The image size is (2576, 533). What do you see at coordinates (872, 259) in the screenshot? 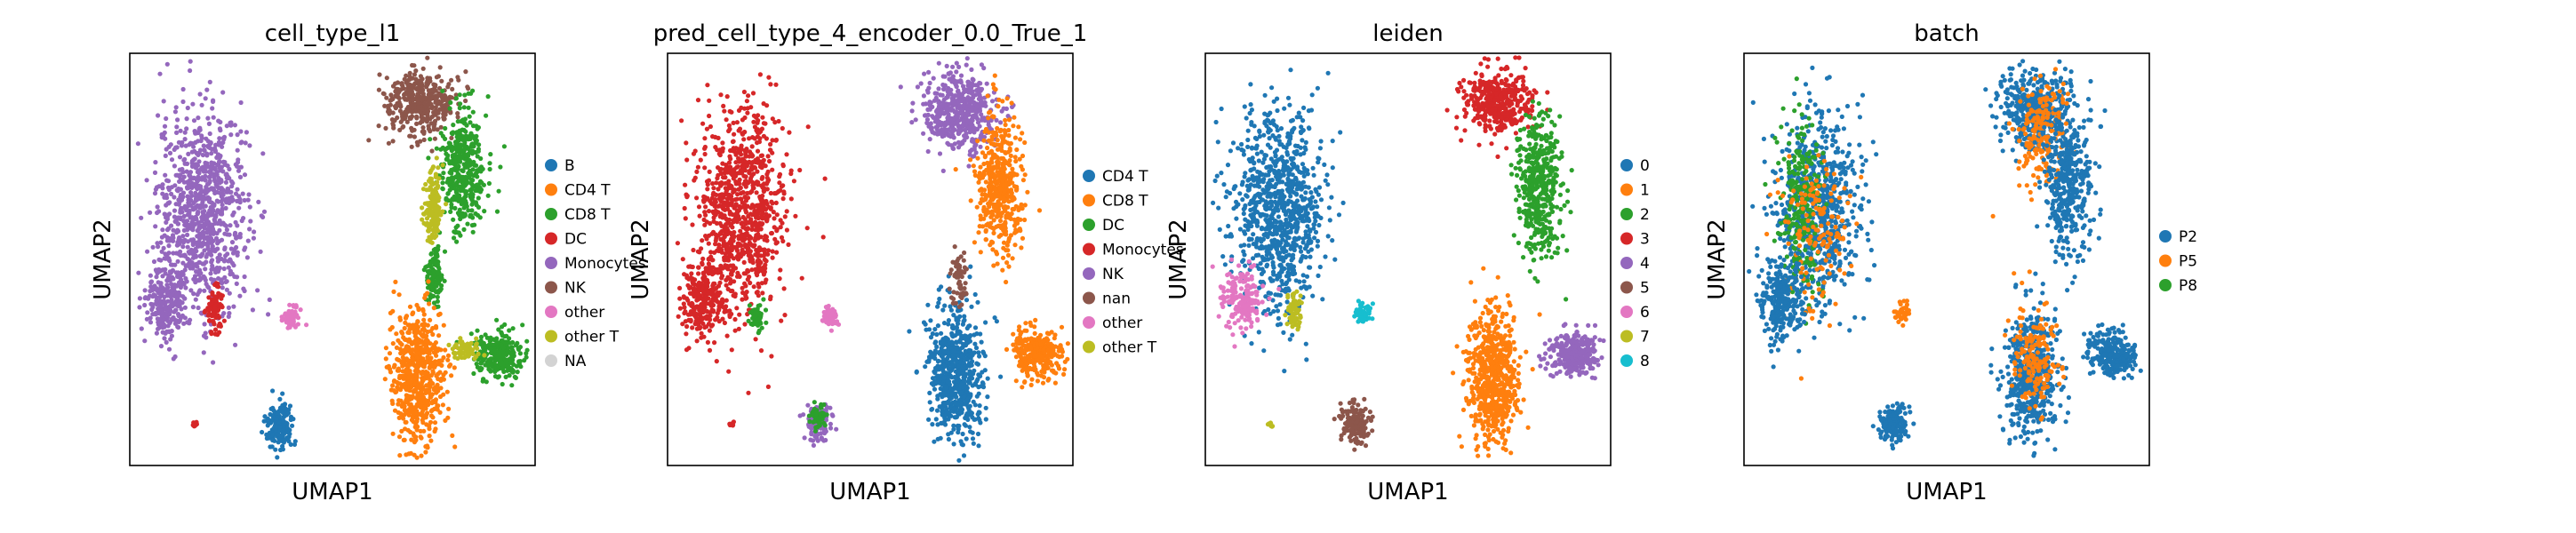
I see `scatter-points` at bounding box center [872, 259].